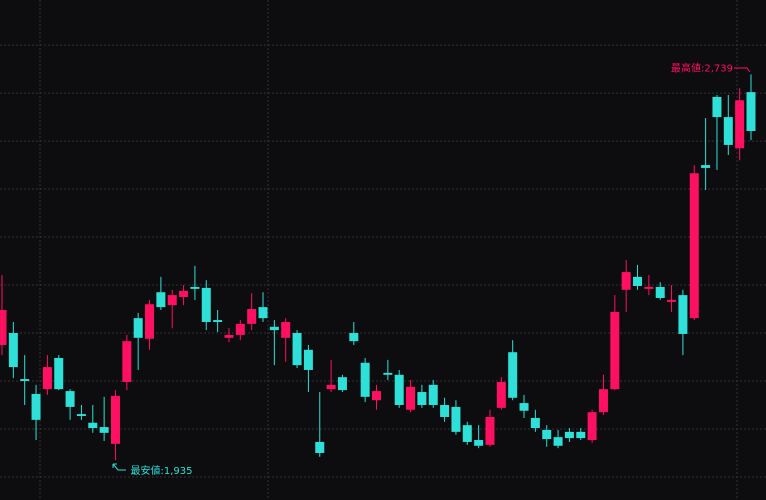 This screenshot has height=500, width=766. I want to click on low-arrow, so click(119, 467).